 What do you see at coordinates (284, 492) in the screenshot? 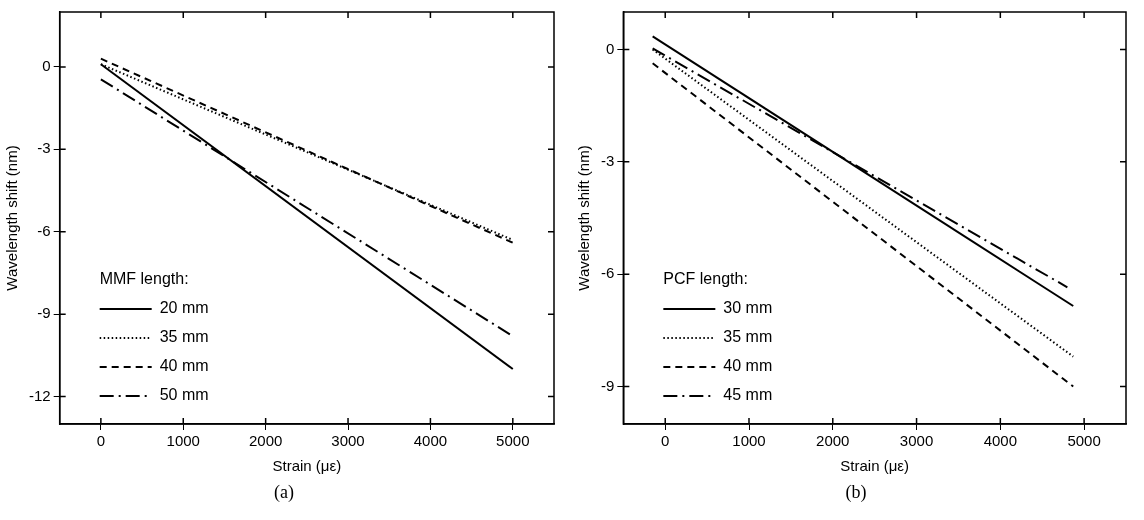
I see `text: (a)` at bounding box center [284, 492].